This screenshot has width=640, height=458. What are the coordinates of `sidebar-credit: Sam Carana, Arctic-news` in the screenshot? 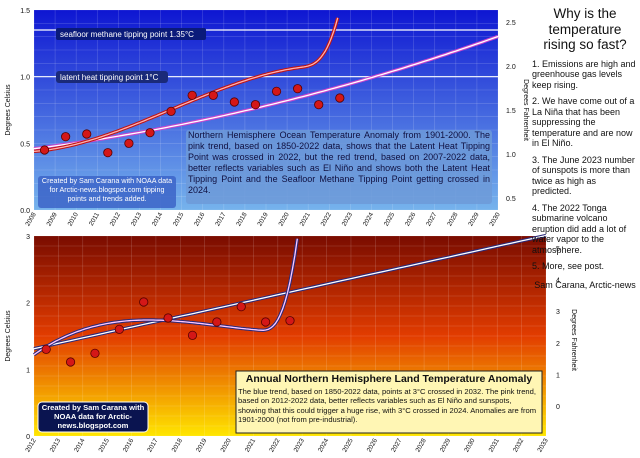 It's located at (585, 284).